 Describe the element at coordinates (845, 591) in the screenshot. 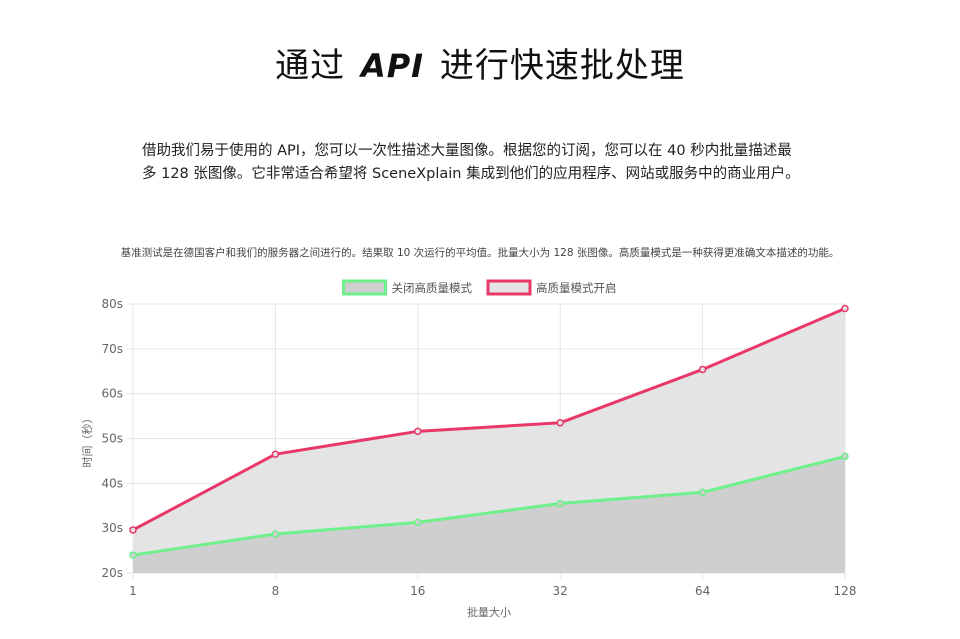

I see `x-tick-label: 128` at that location.